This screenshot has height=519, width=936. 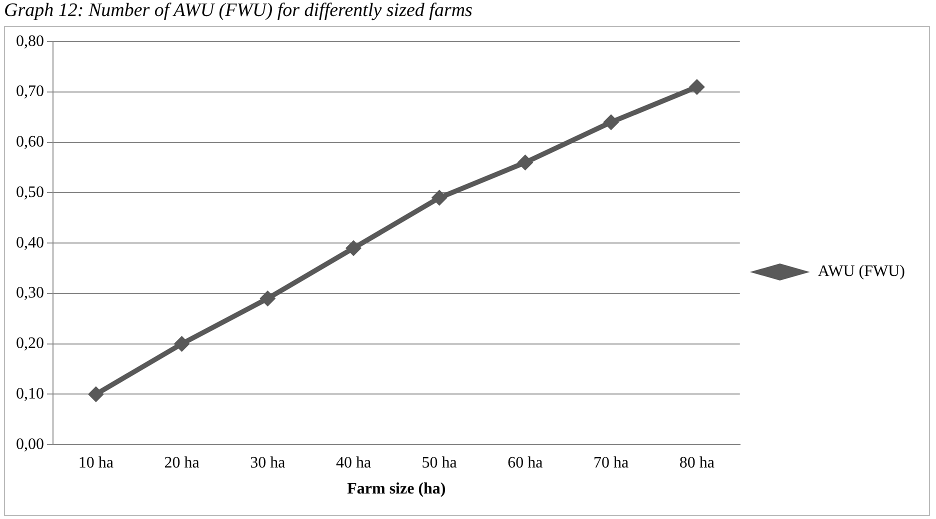 I want to click on x-axis-title: Farm size (ha), so click(x=396, y=489).